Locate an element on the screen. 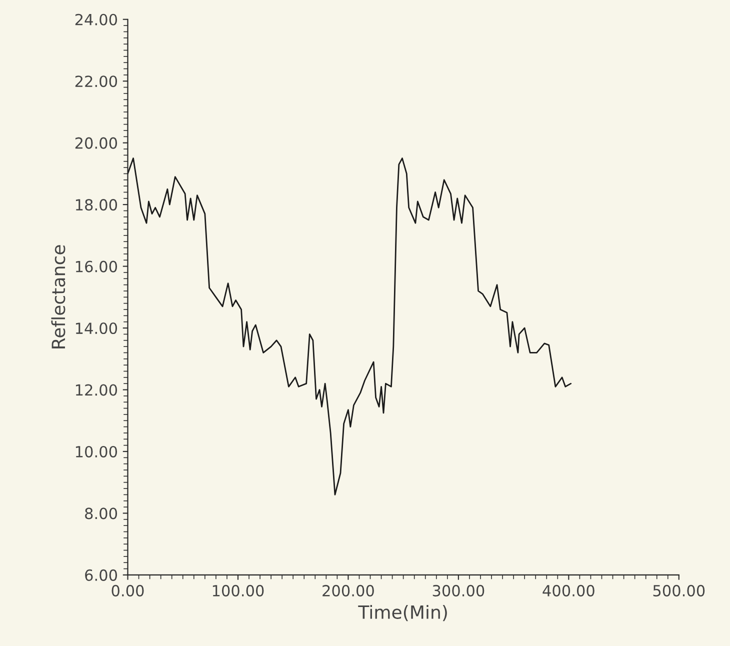 The height and width of the screenshot is (646, 730). y-tick-label: 14.00 is located at coordinates (97, 328).